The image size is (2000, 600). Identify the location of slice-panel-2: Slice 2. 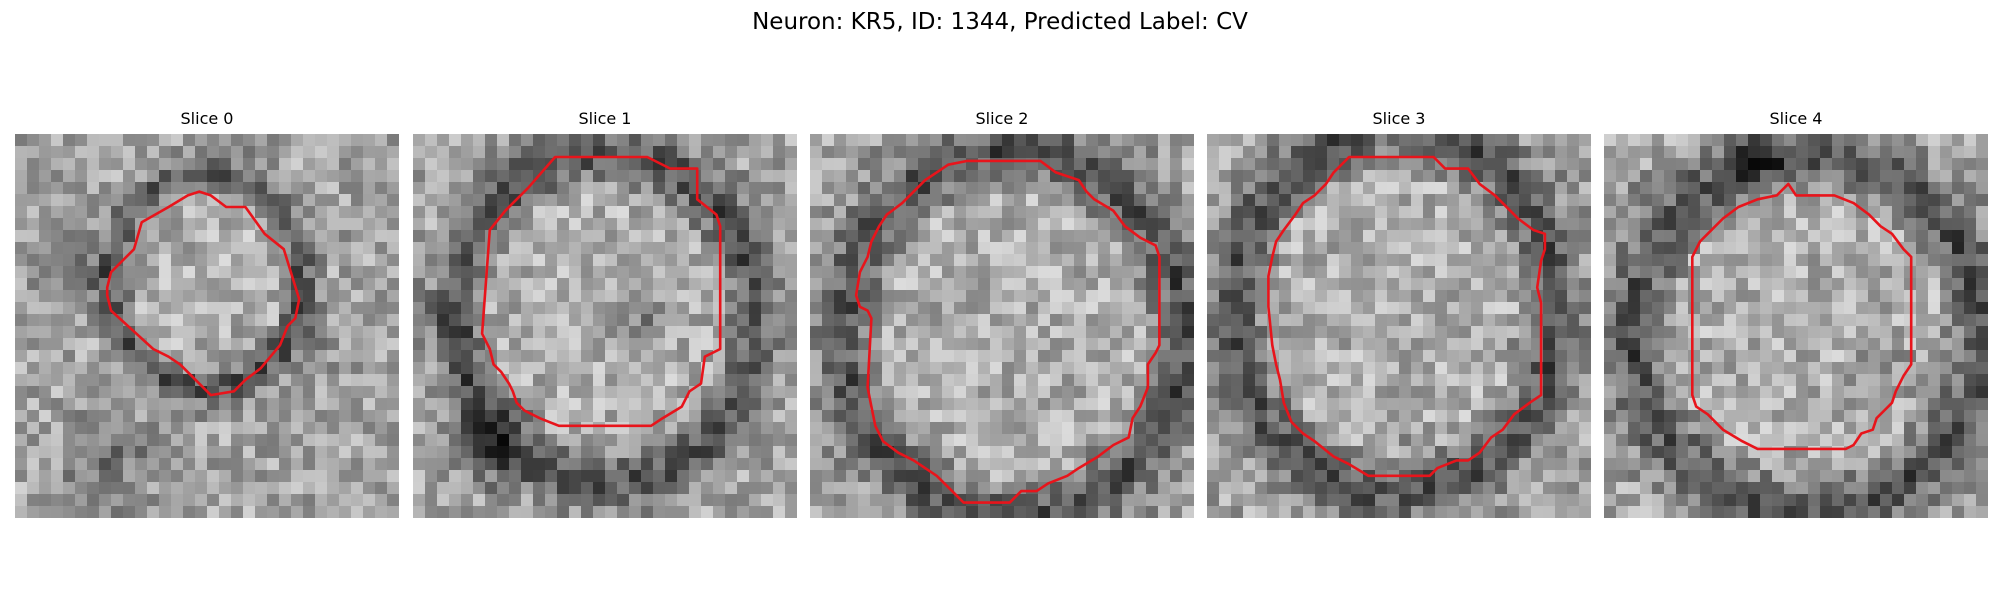
(1002, 314).